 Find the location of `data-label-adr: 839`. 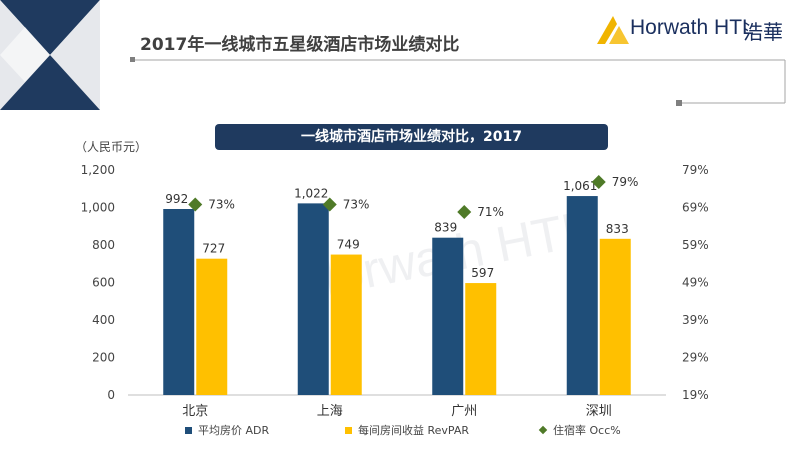

data-label-adr: 839 is located at coordinates (445, 228).